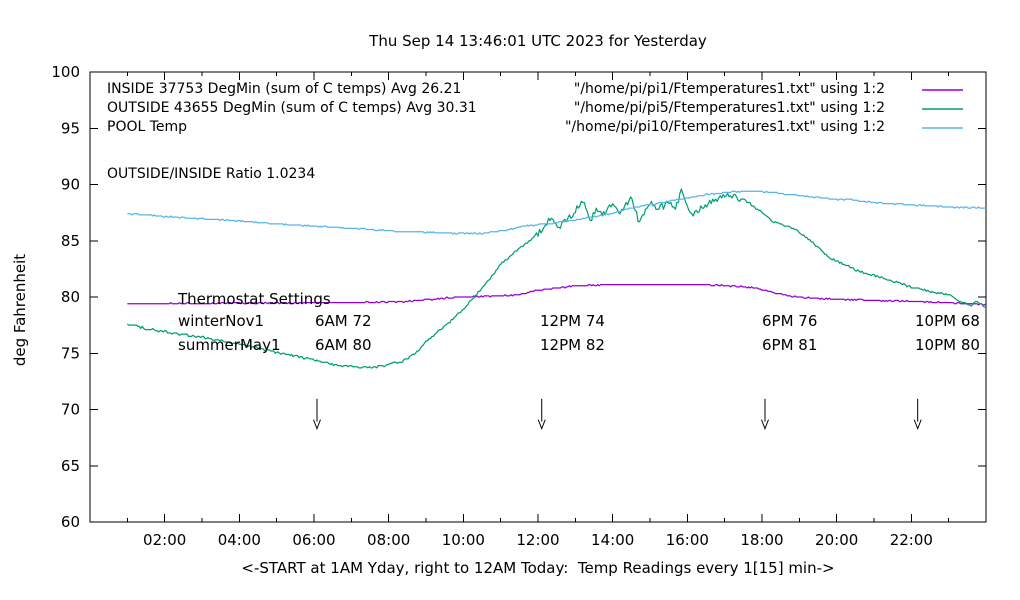  I want to click on thermostat-setting: 6PM 81, so click(790, 345).